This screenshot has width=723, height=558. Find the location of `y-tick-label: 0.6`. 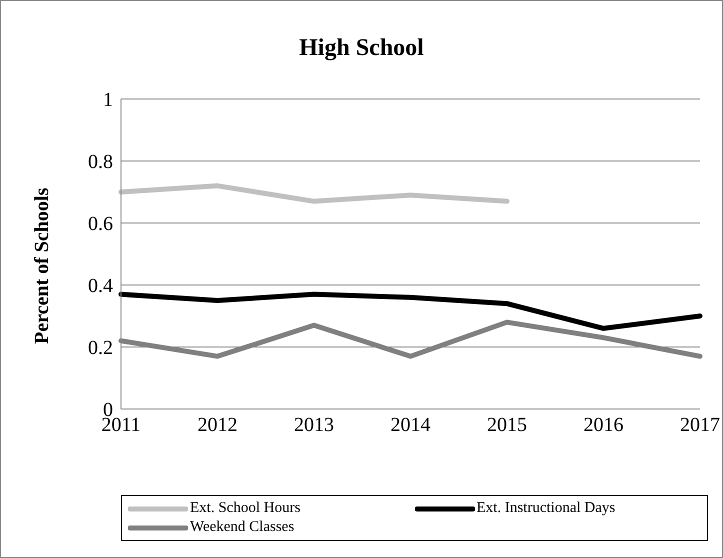

y-tick-label: 0.6 is located at coordinates (100, 224).